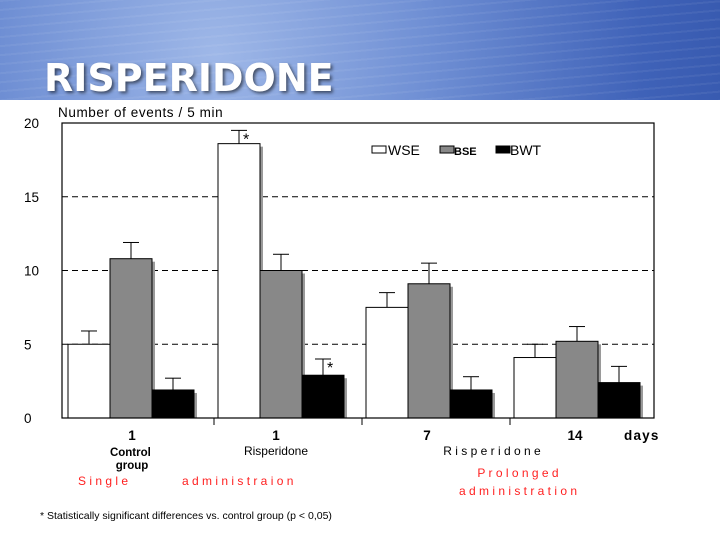  Describe the element at coordinates (288, 254) in the screenshot. I see `significance-marks: **` at that location.